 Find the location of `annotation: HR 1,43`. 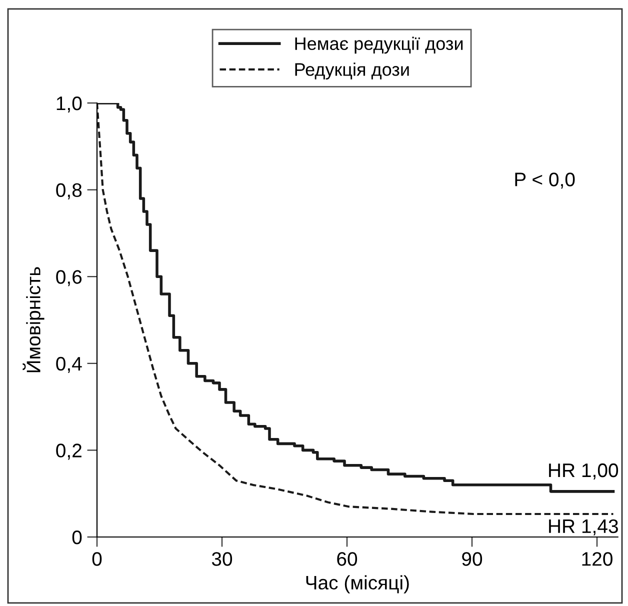

annotation: HR 1,43 is located at coordinates (583, 527).